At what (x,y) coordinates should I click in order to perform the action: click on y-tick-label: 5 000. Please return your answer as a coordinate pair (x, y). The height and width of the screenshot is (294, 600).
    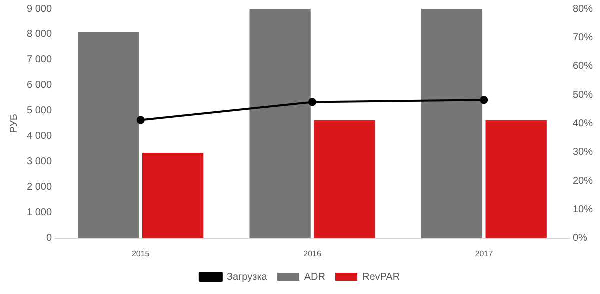
    Looking at the image, I should click on (39, 111).